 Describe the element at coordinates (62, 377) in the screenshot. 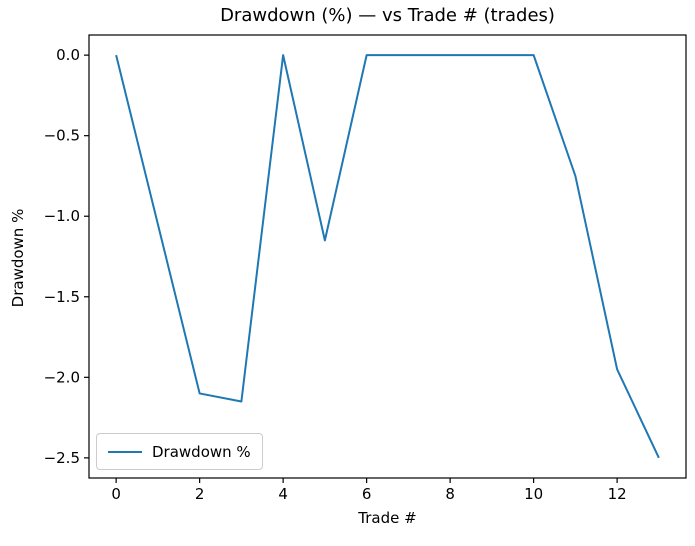

I see `y-tick-label: −2.0` at that location.